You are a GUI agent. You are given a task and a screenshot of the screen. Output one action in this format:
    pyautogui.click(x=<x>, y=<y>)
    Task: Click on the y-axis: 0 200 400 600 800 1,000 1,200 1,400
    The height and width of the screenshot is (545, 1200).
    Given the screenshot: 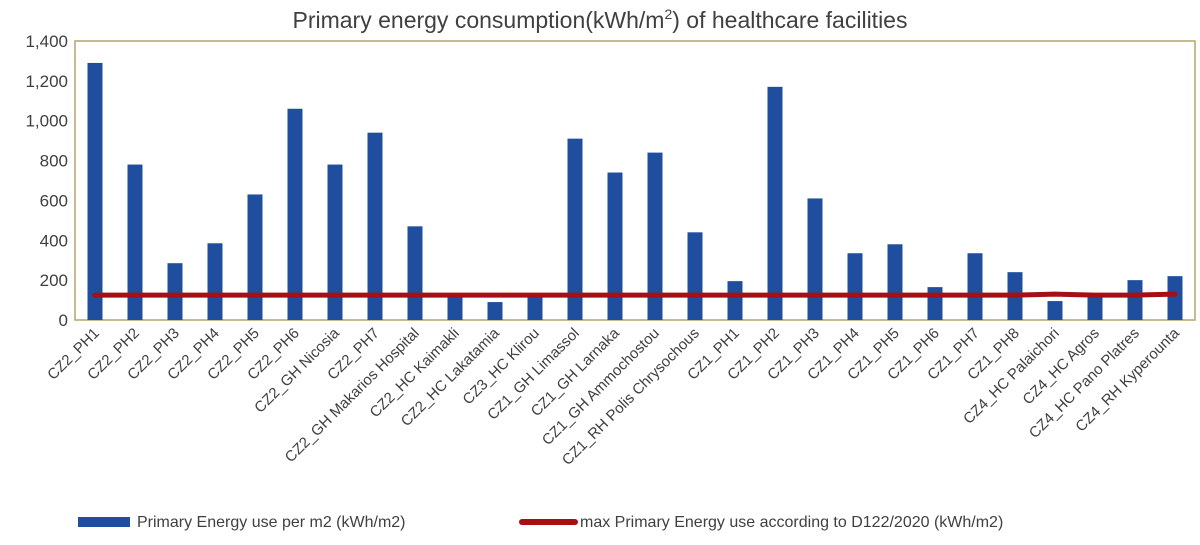 What is the action you would take?
    pyautogui.click(x=46, y=181)
    